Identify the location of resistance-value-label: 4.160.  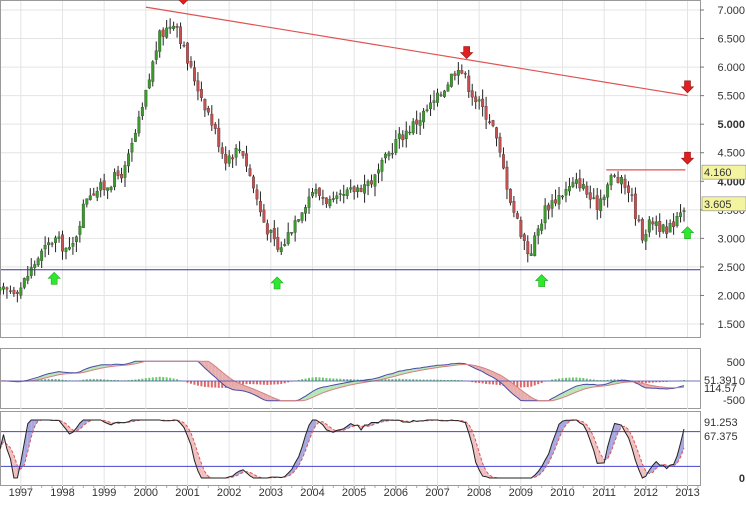
(718, 173).